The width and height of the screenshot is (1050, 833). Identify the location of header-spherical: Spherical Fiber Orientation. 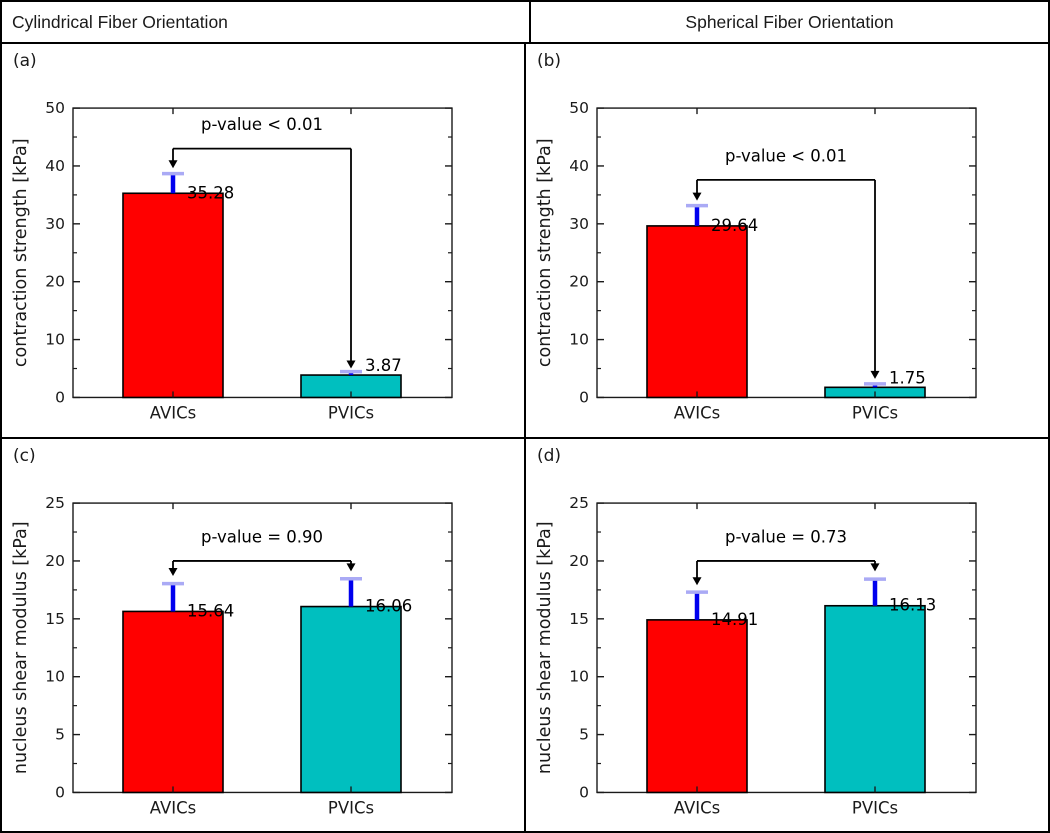
(789, 22).